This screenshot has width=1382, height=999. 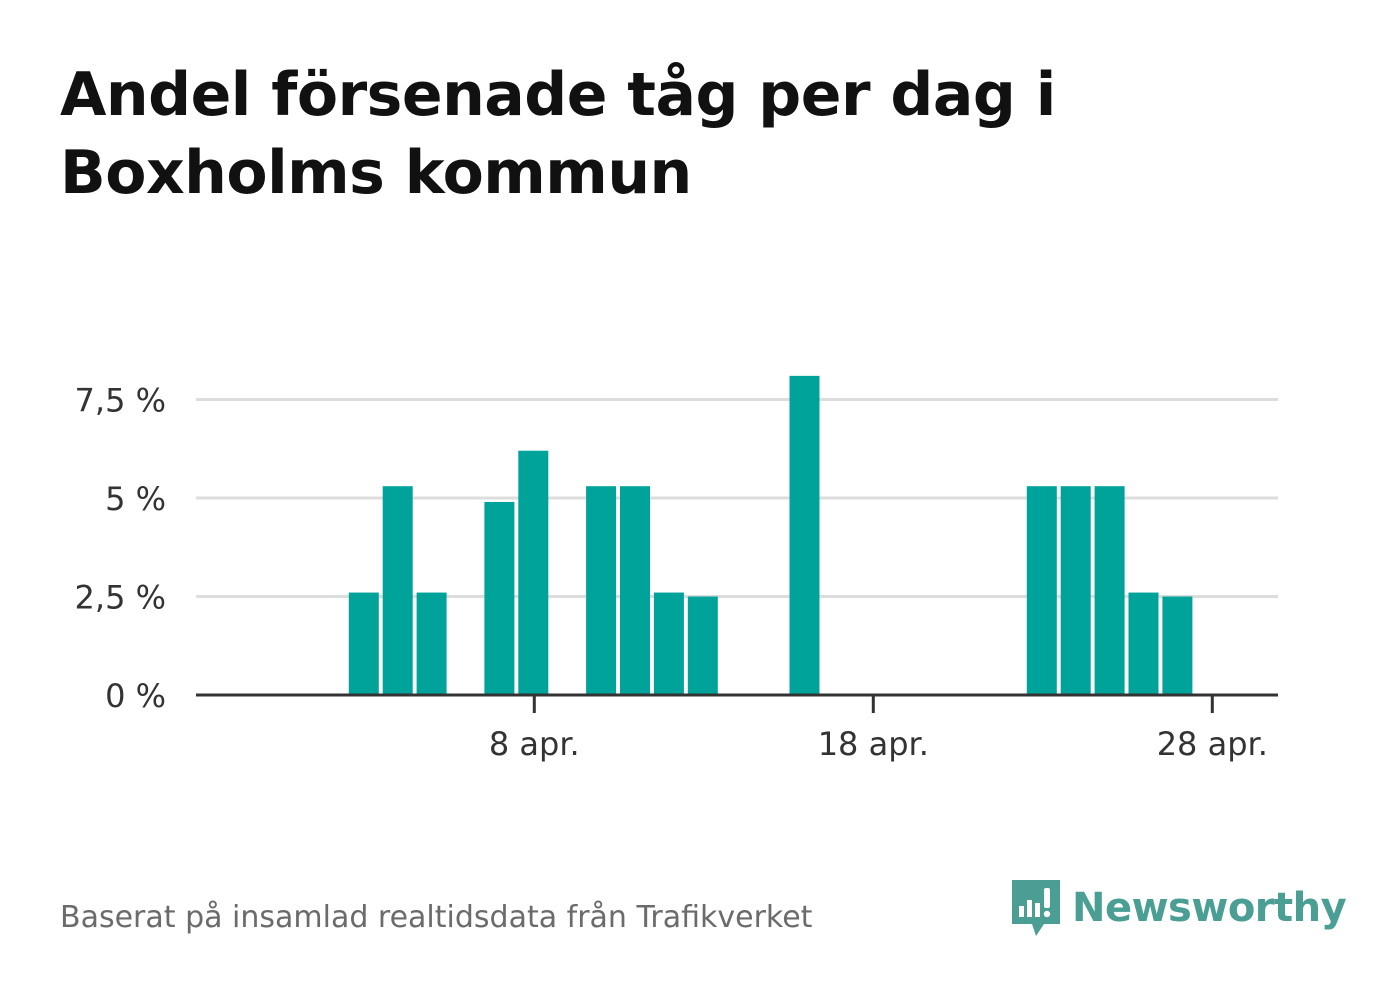 I want to click on y-tick-label: 2,5 %, so click(x=120, y=598).